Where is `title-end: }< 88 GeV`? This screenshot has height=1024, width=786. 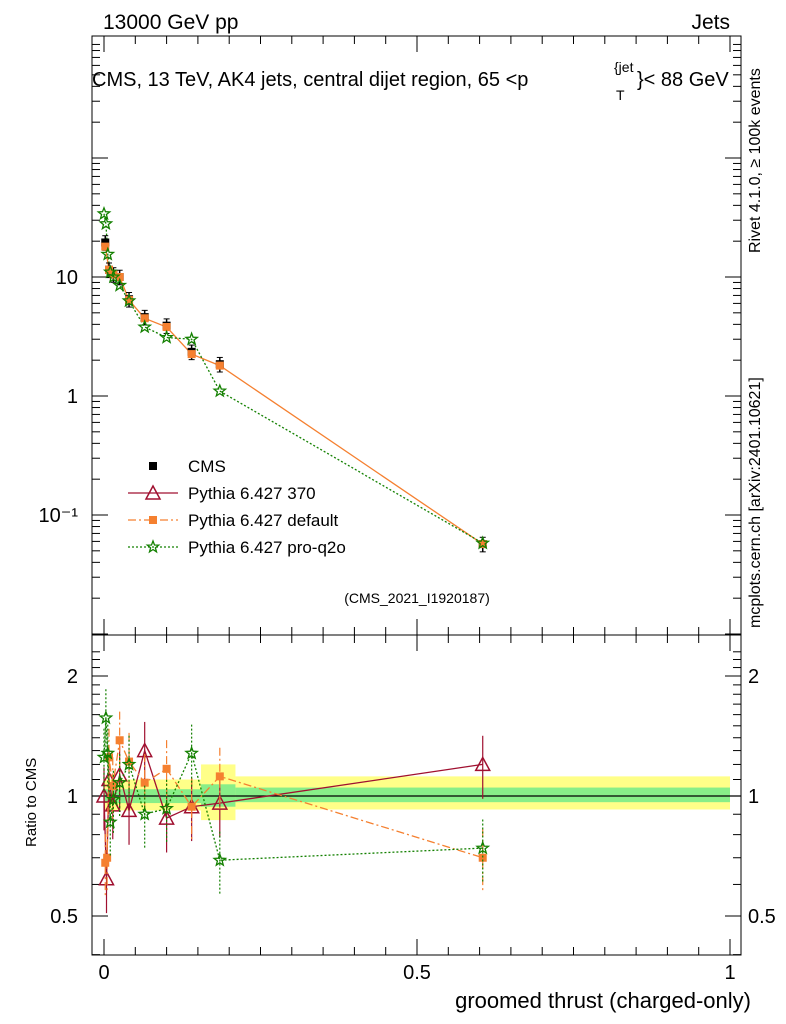 title-end: }< 88 GeV is located at coordinates (683, 80).